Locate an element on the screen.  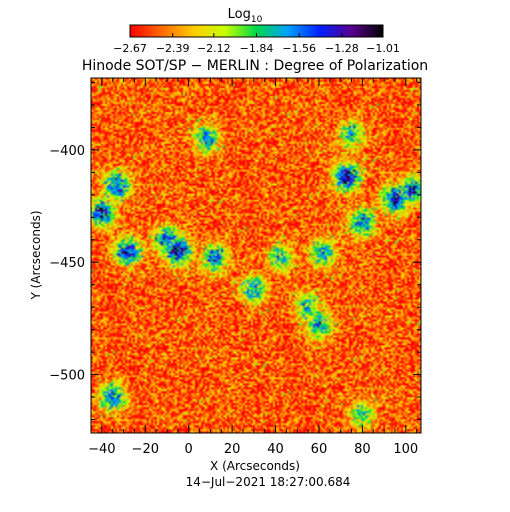
x-tick-label: 20 is located at coordinates (232, 449).